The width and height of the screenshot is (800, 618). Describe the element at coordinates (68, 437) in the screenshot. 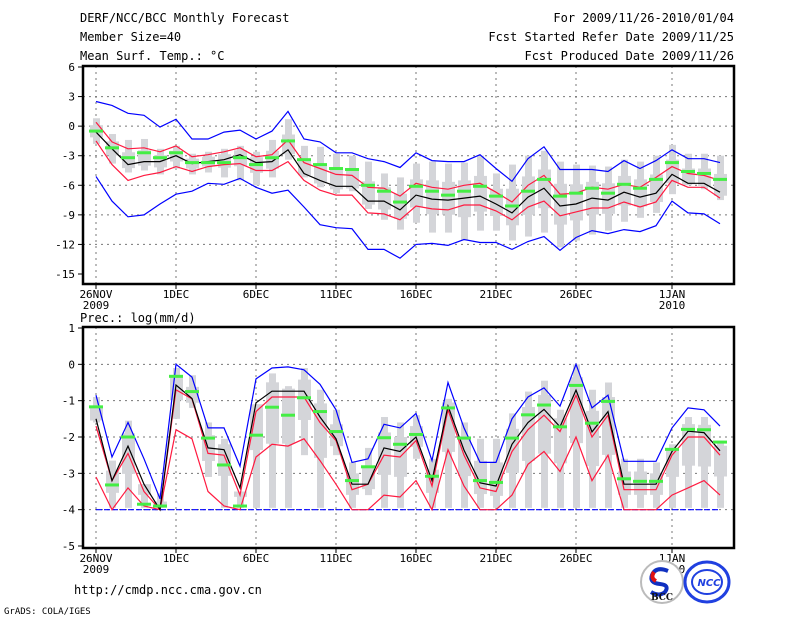

I see `y-tick-label: -2` at that location.